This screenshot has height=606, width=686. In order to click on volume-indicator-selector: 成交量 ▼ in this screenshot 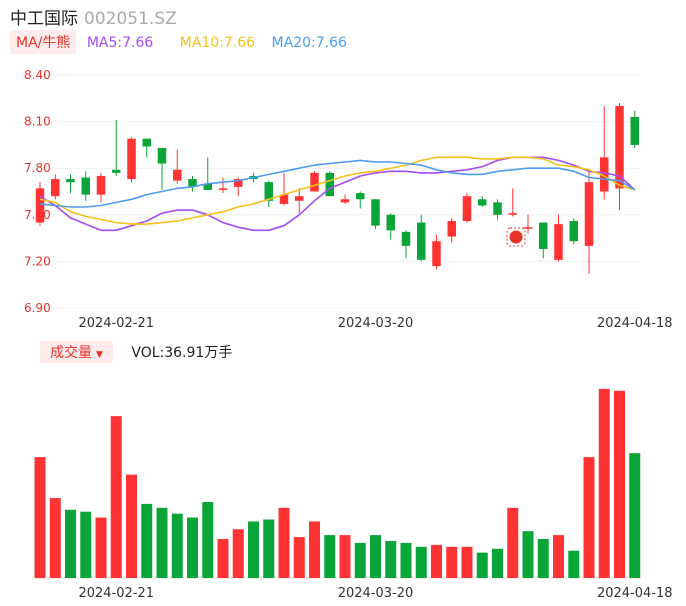, I will do `click(76, 352)`.